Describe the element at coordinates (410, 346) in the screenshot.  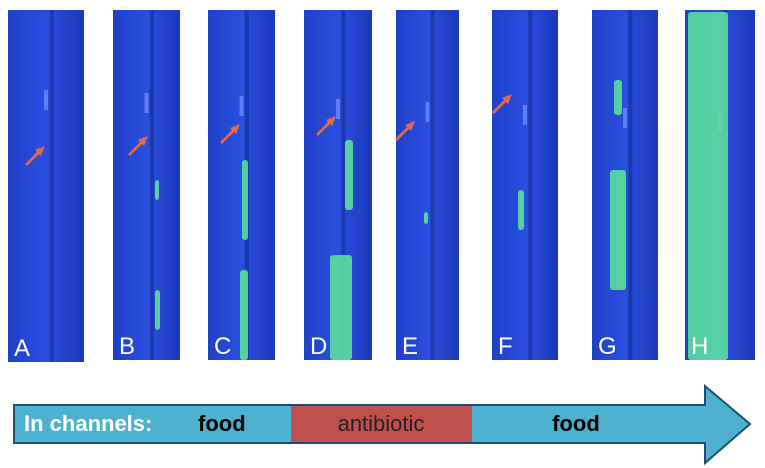
I see `panel-label: E` at that location.